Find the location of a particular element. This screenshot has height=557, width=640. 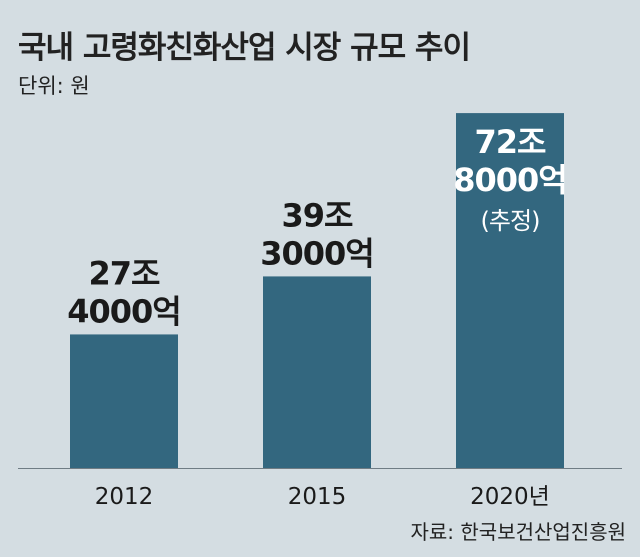

chart-title: 국내 고령화친화산업 시장 규모 추이 is located at coordinates (244, 48).